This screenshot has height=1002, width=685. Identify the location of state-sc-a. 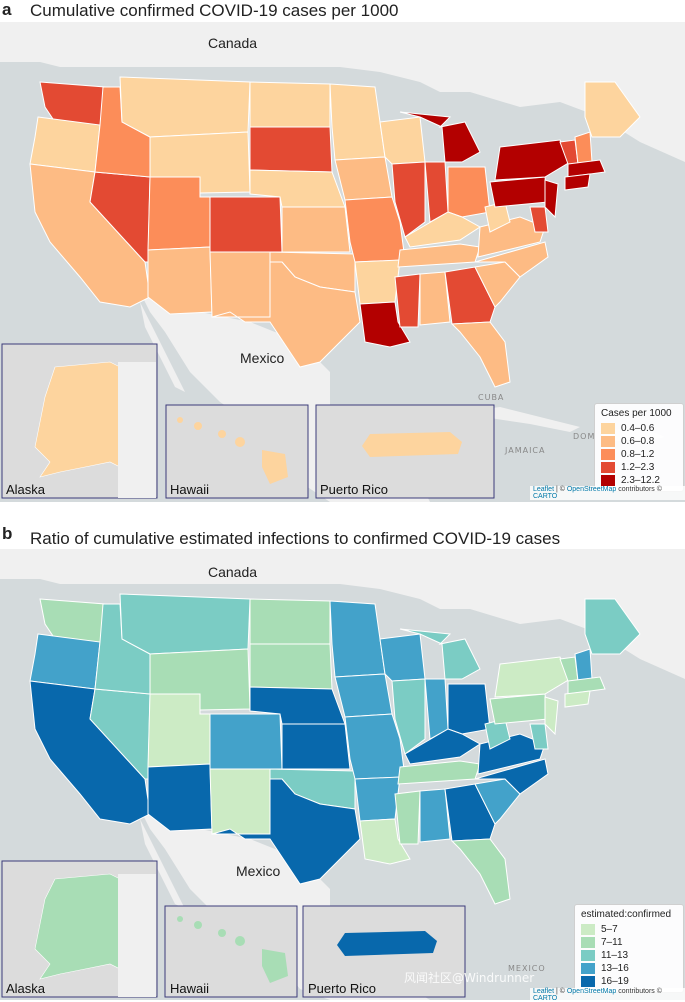
(497, 284).